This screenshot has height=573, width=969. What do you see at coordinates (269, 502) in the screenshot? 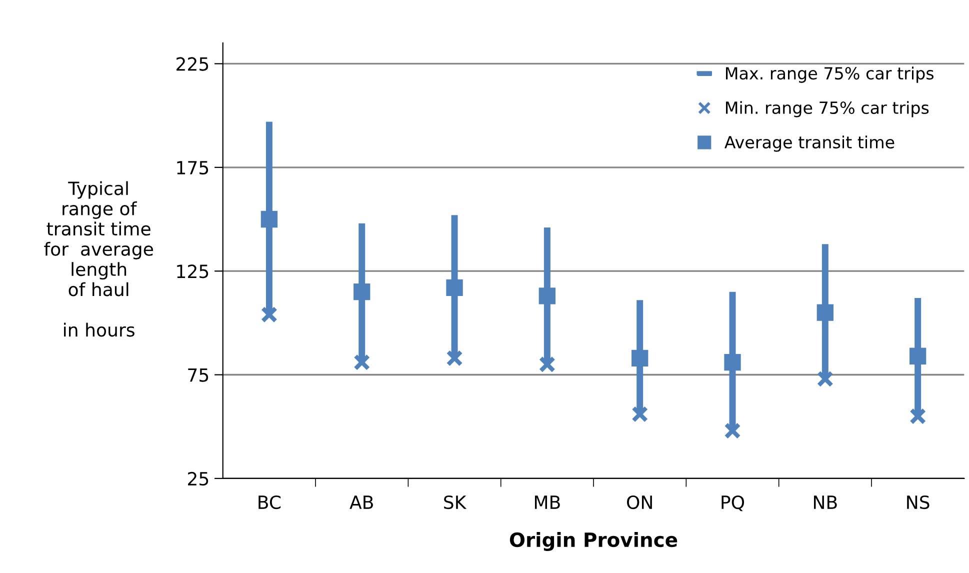
I see `x-tick-label: BC` at bounding box center [269, 502].